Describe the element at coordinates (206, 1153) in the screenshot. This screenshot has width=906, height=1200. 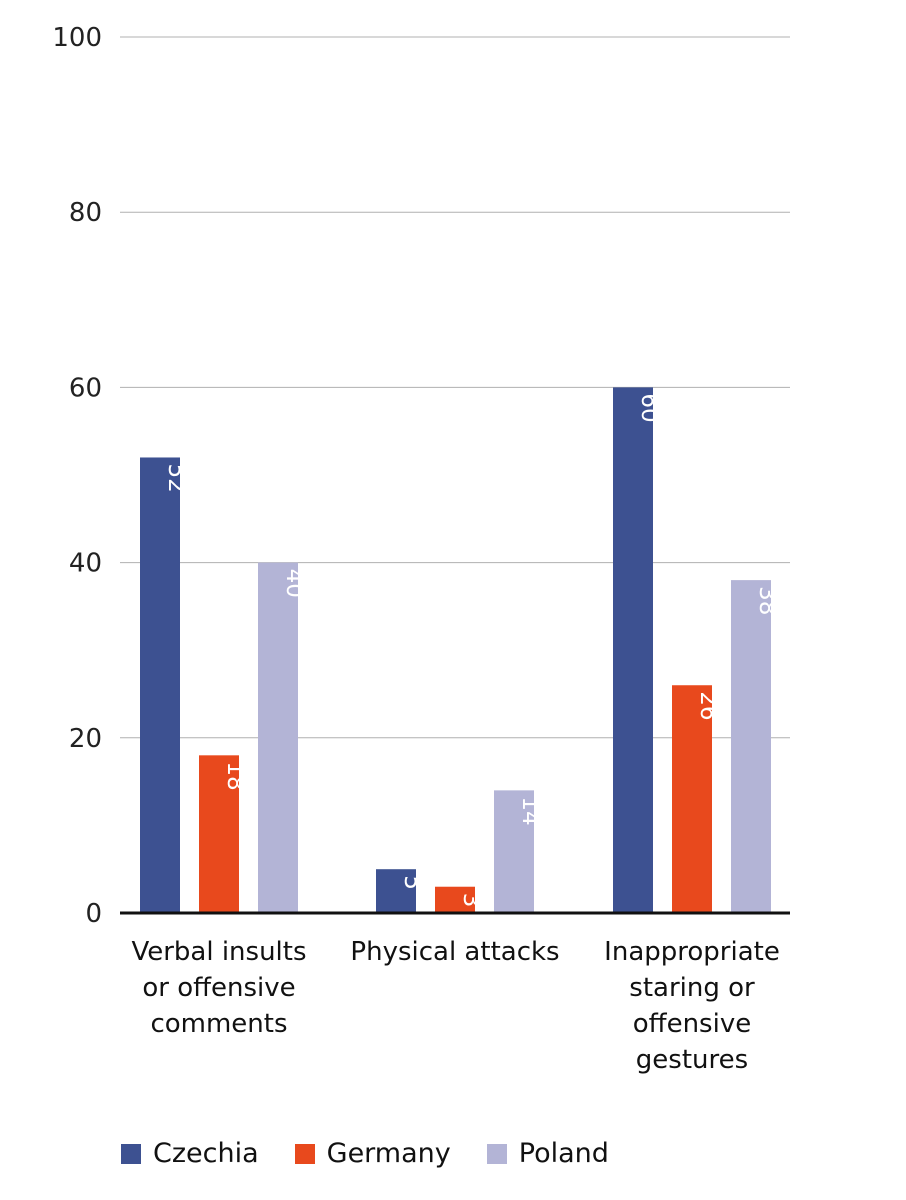
I see `legend-label: Czechia` at that location.